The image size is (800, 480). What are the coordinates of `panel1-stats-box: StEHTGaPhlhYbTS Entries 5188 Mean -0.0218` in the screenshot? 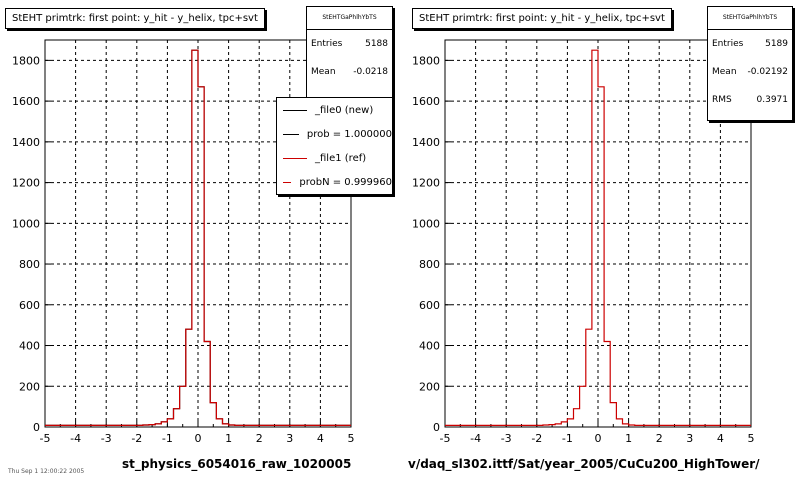 It's located at (349, 52).